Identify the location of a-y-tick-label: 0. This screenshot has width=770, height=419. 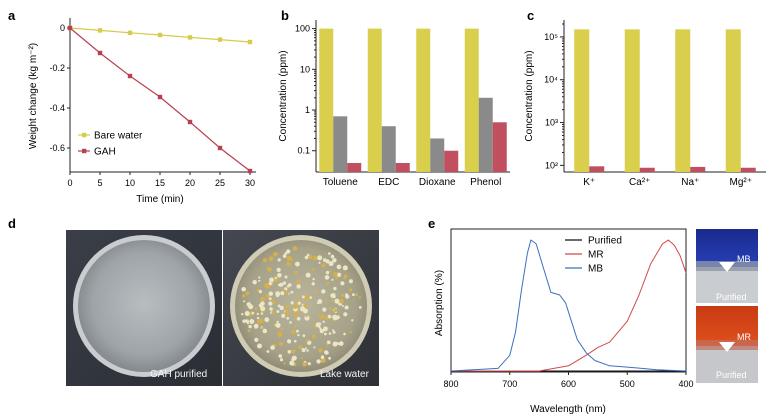
(62, 28).